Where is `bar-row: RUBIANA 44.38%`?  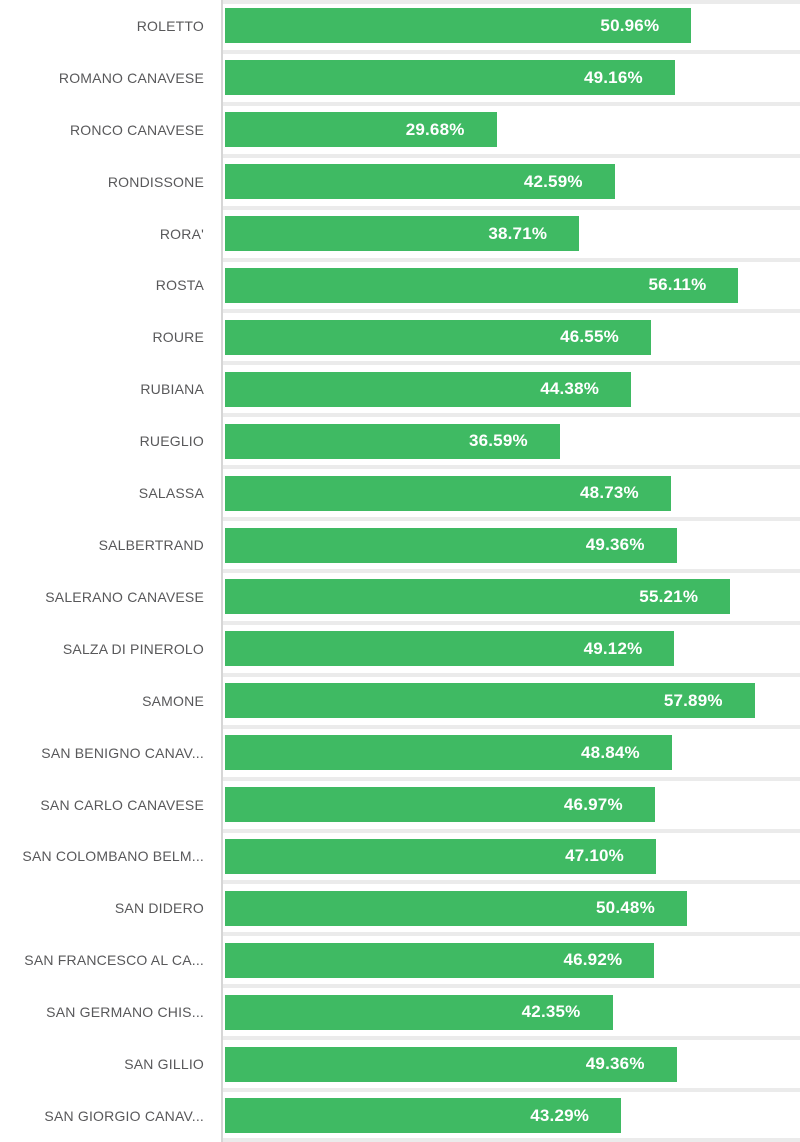
bar-row: RUBIANA 44.38% is located at coordinates (400, 388).